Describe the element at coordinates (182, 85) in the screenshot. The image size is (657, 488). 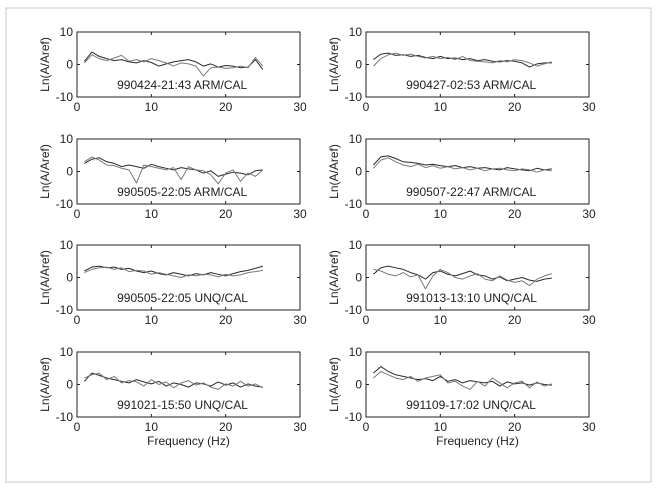
I see `panel-annotation: 990424-21:43 ARM/CAL` at that location.